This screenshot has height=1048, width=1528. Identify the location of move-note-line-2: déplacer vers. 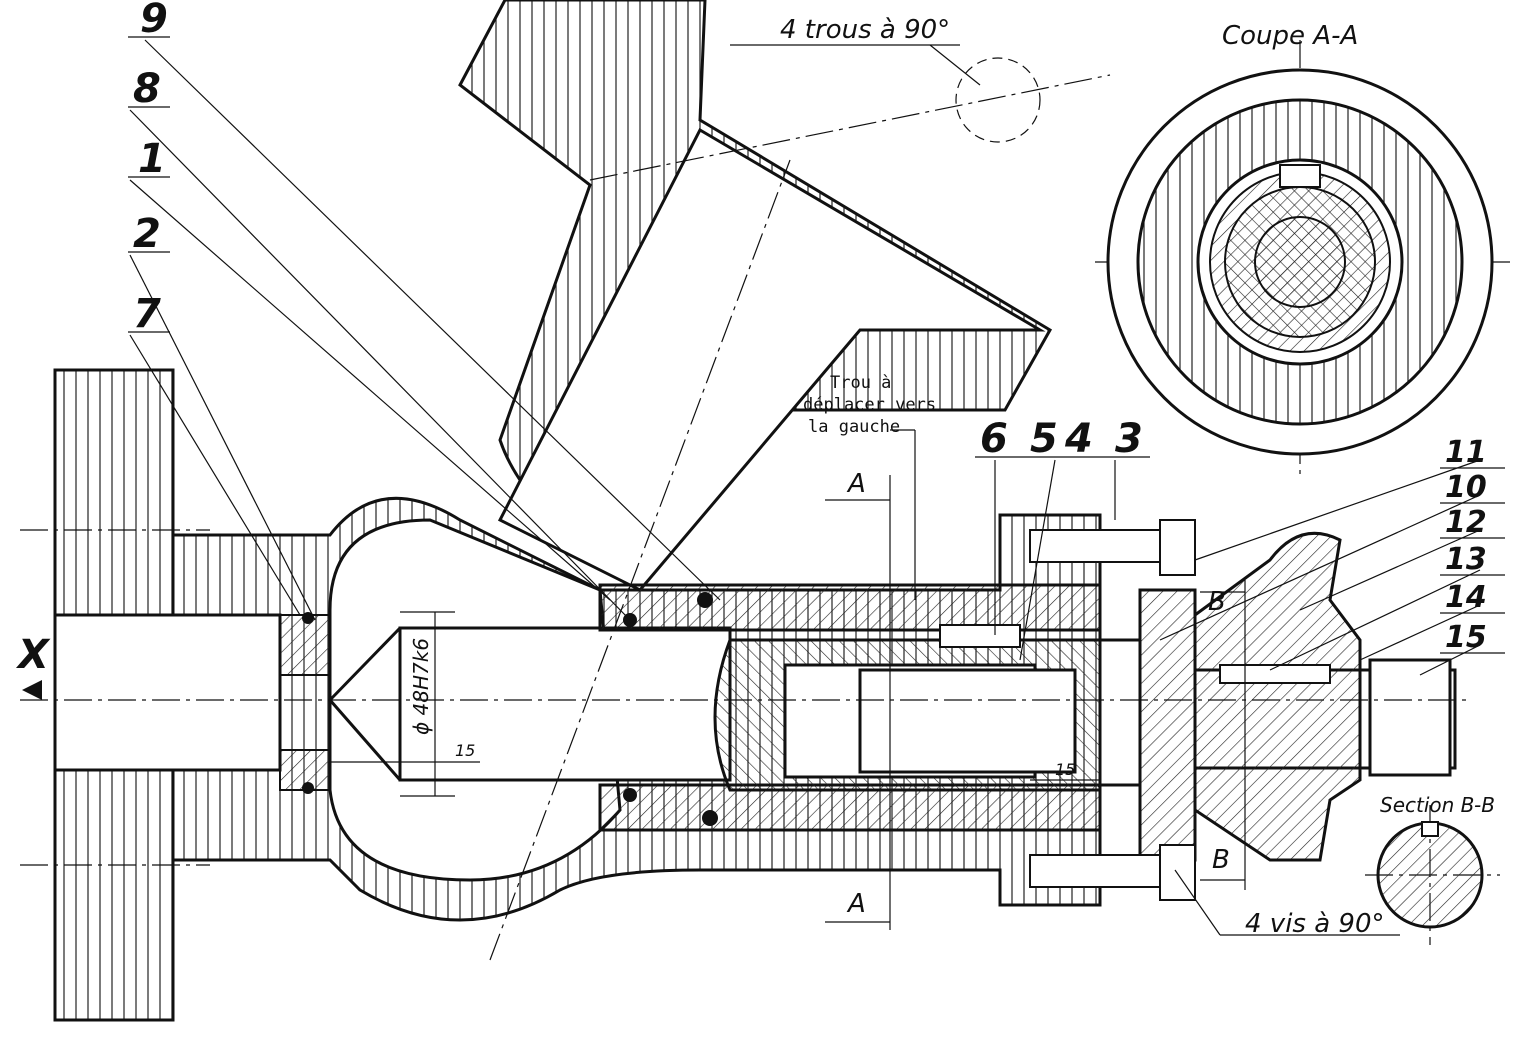
(869, 405).